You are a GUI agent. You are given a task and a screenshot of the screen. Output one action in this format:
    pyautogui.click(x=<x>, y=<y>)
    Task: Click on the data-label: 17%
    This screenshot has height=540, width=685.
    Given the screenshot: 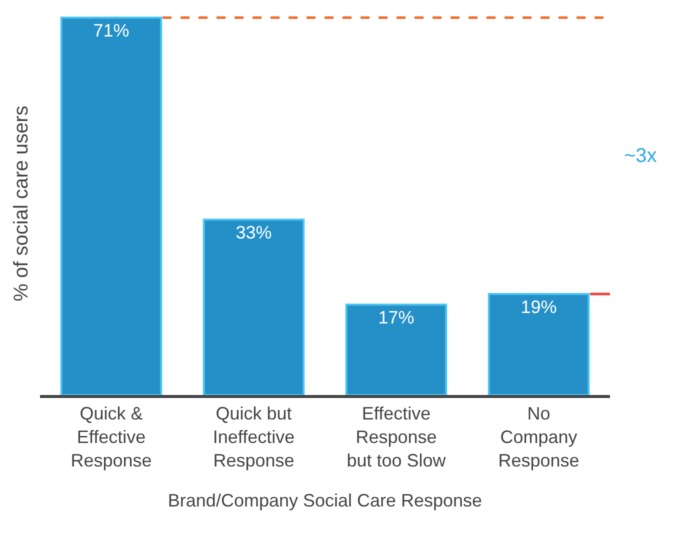 What is the action you would take?
    pyautogui.click(x=396, y=318)
    